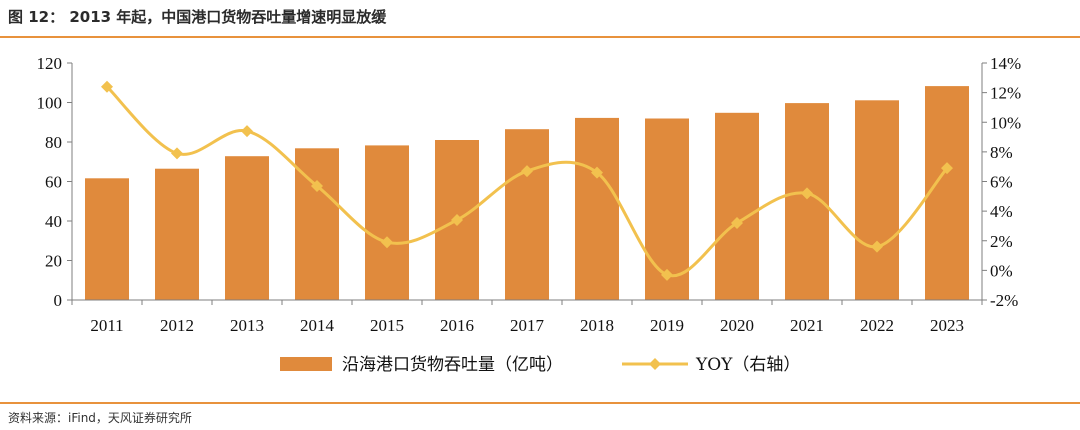 The width and height of the screenshot is (1080, 430). What do you see at coordinates (597, 172) in the screenshot?
I see `yoy-marker-2018` at bounding box center [597, 172].